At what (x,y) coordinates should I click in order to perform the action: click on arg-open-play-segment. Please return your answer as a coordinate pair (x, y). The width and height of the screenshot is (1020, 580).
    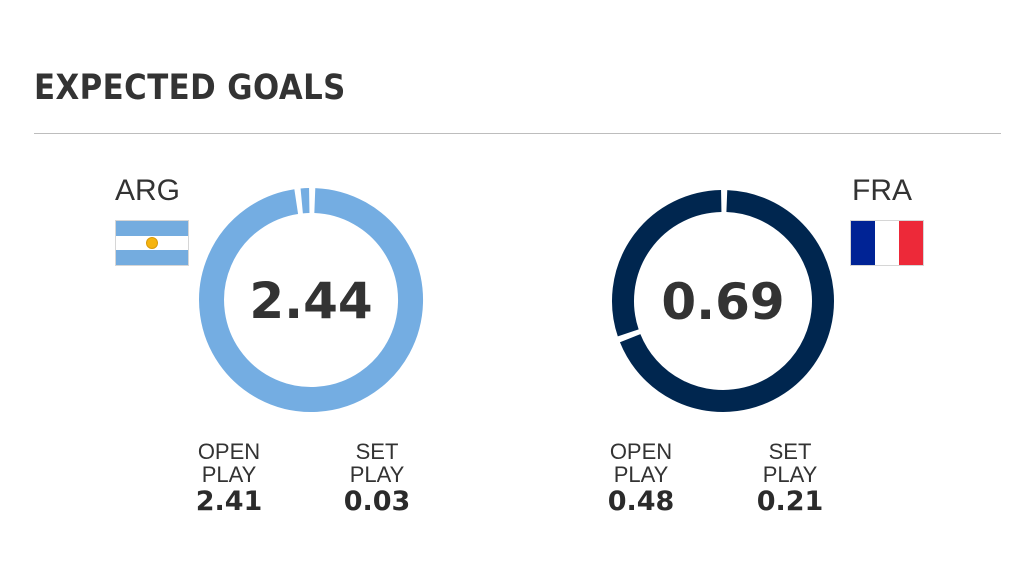
    Looking at the image, I should click on (311, 300).